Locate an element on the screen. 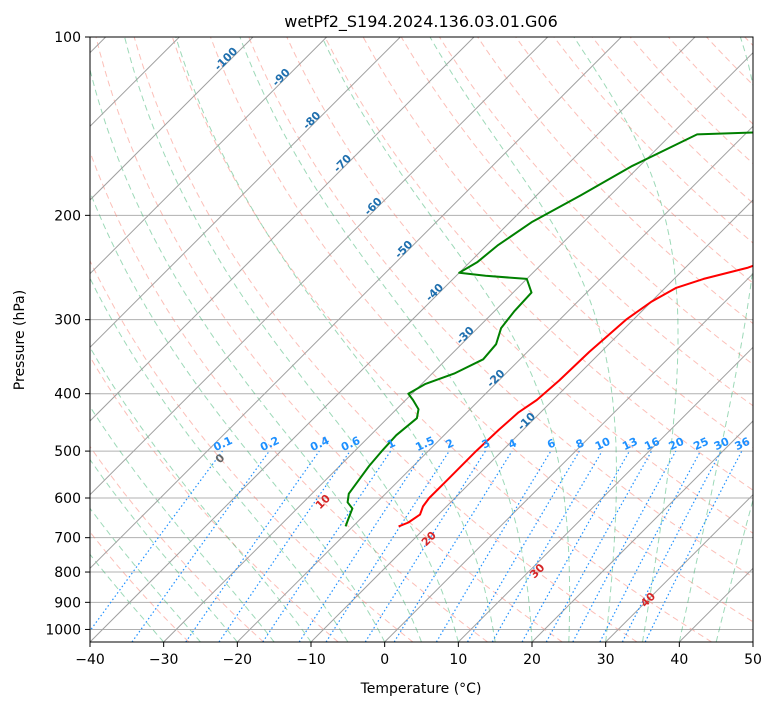 The image size is (775, 708). x-tick-label: 10 is located at coordinates (458, 660).